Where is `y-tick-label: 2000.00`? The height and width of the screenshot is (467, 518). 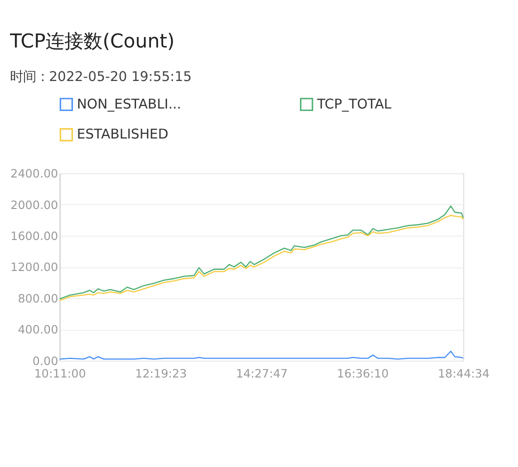
y-tick-label: 2000.00 is located at coordinates (34, 205).